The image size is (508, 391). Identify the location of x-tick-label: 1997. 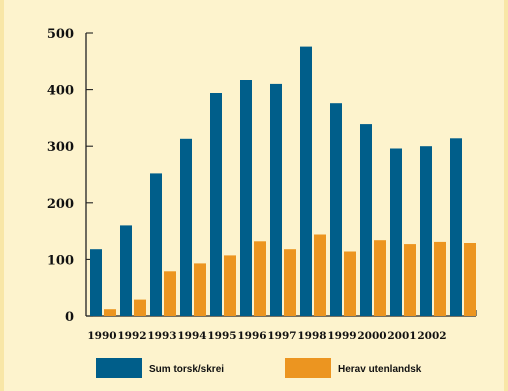
(281, 336).